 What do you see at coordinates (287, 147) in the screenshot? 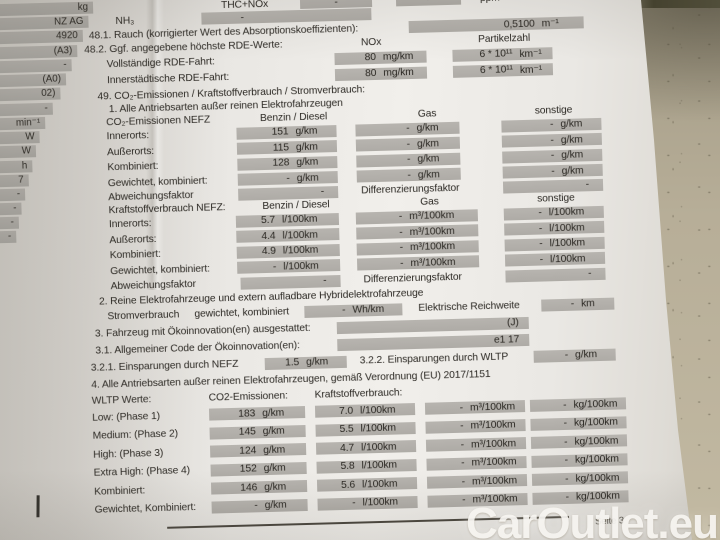
I see `co2-benzin-box: 115 g/km` at bounding box center [287, 147].